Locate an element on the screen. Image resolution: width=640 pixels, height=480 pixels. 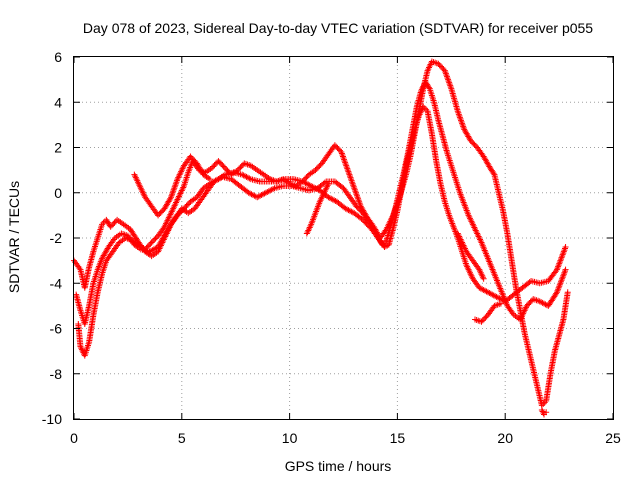
y-tick-label: 6 is located at coordinates (58, 57).